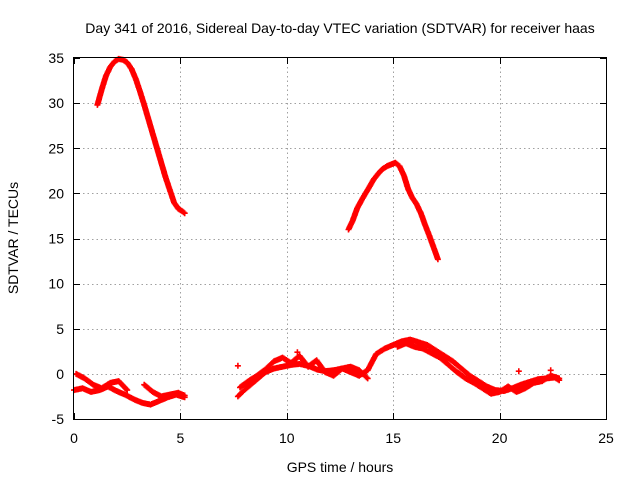 The height and width of the screenshot is (480, 640). I want to click on y-tick-label: 10, so click(56, 284).